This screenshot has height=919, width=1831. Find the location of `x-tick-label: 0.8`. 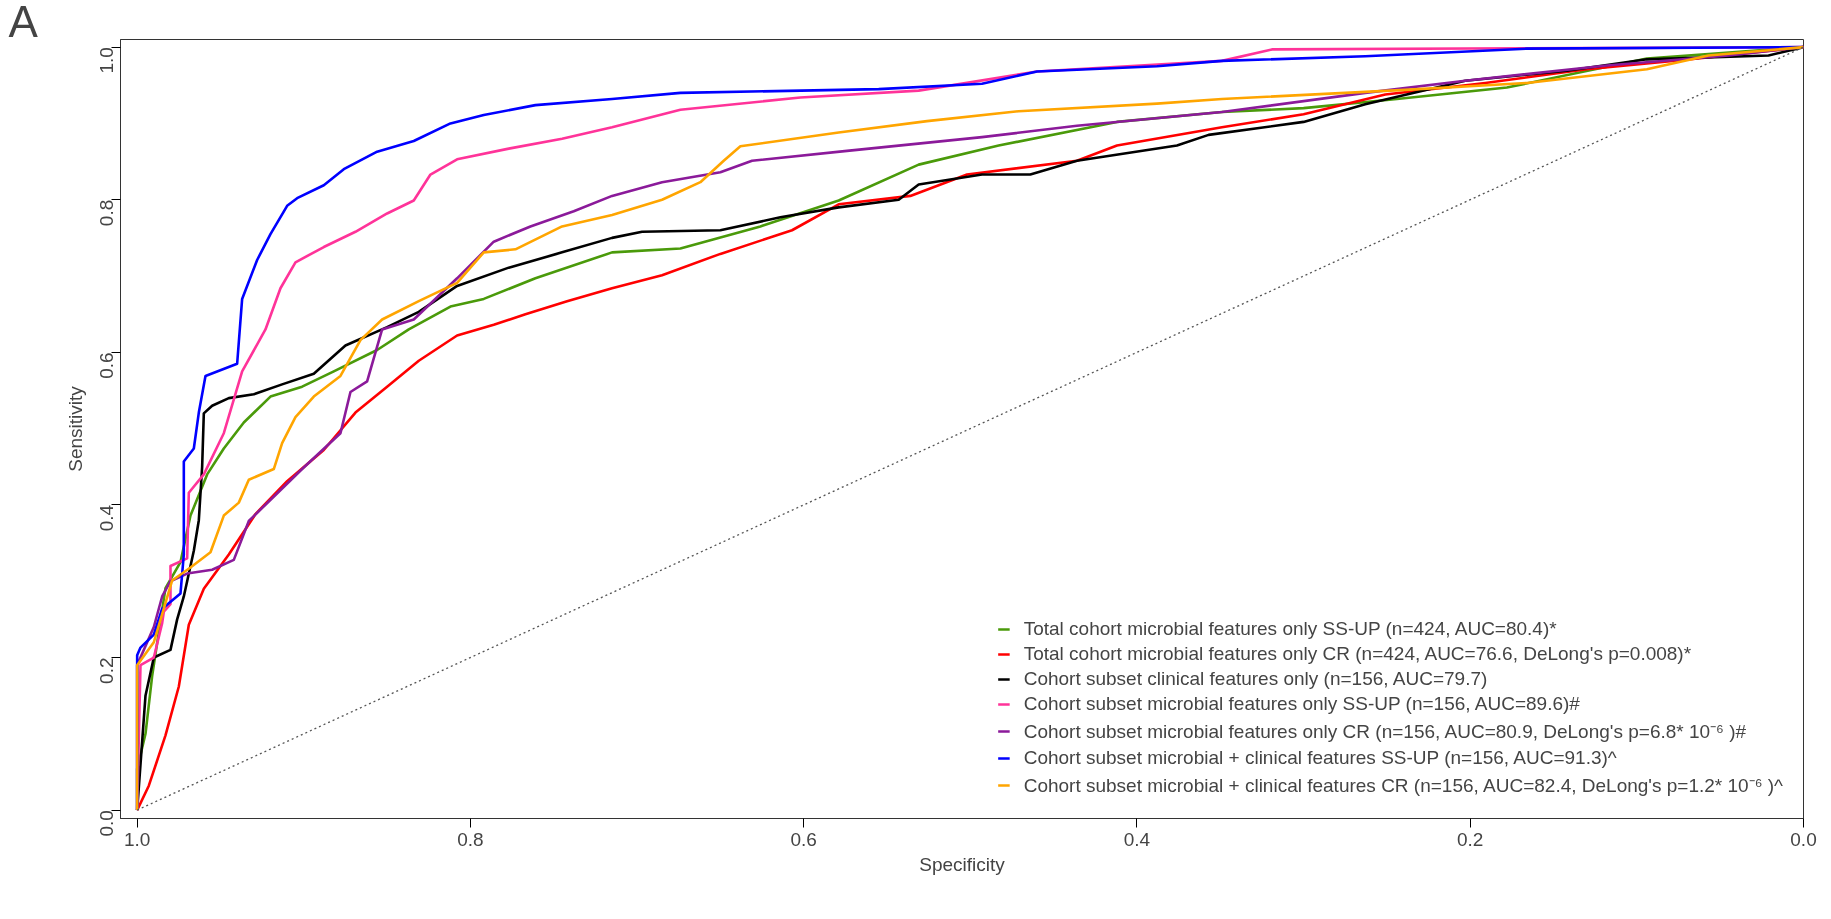

x-tick-label: 0.8 is located at coordinates (470, 839).